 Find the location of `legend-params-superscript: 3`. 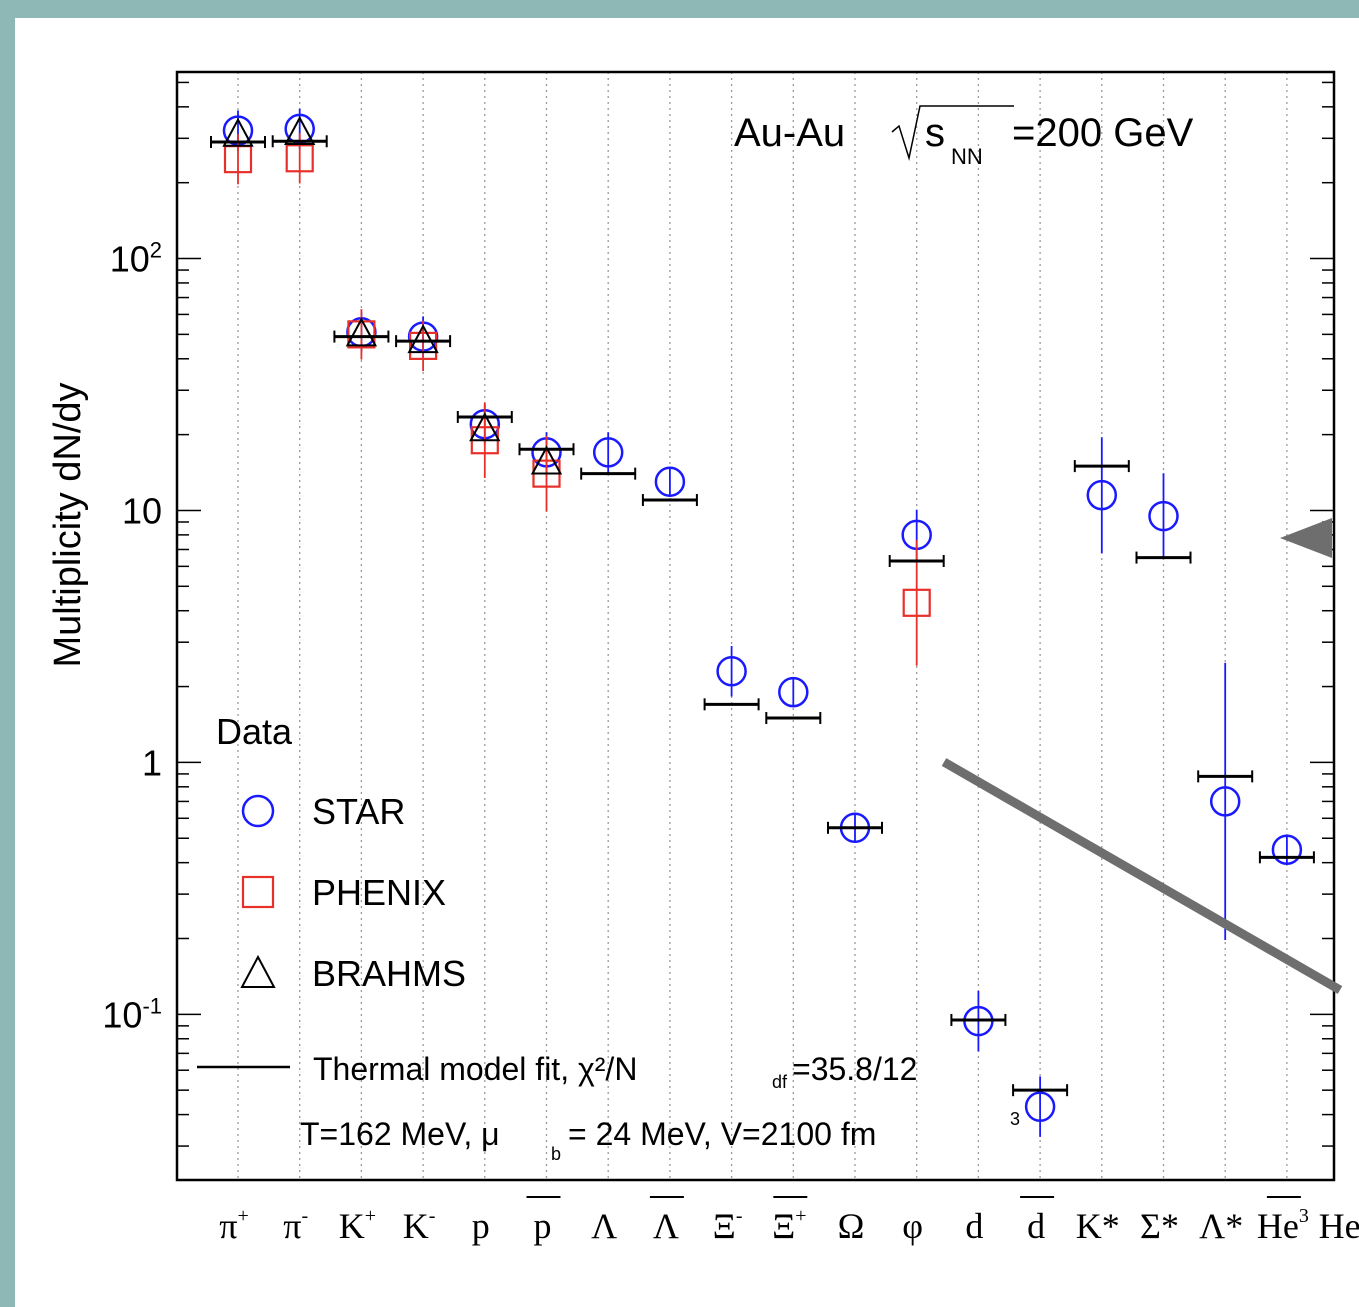

legend-params-superscript: 3 is located at coordinates (1015, 1119).